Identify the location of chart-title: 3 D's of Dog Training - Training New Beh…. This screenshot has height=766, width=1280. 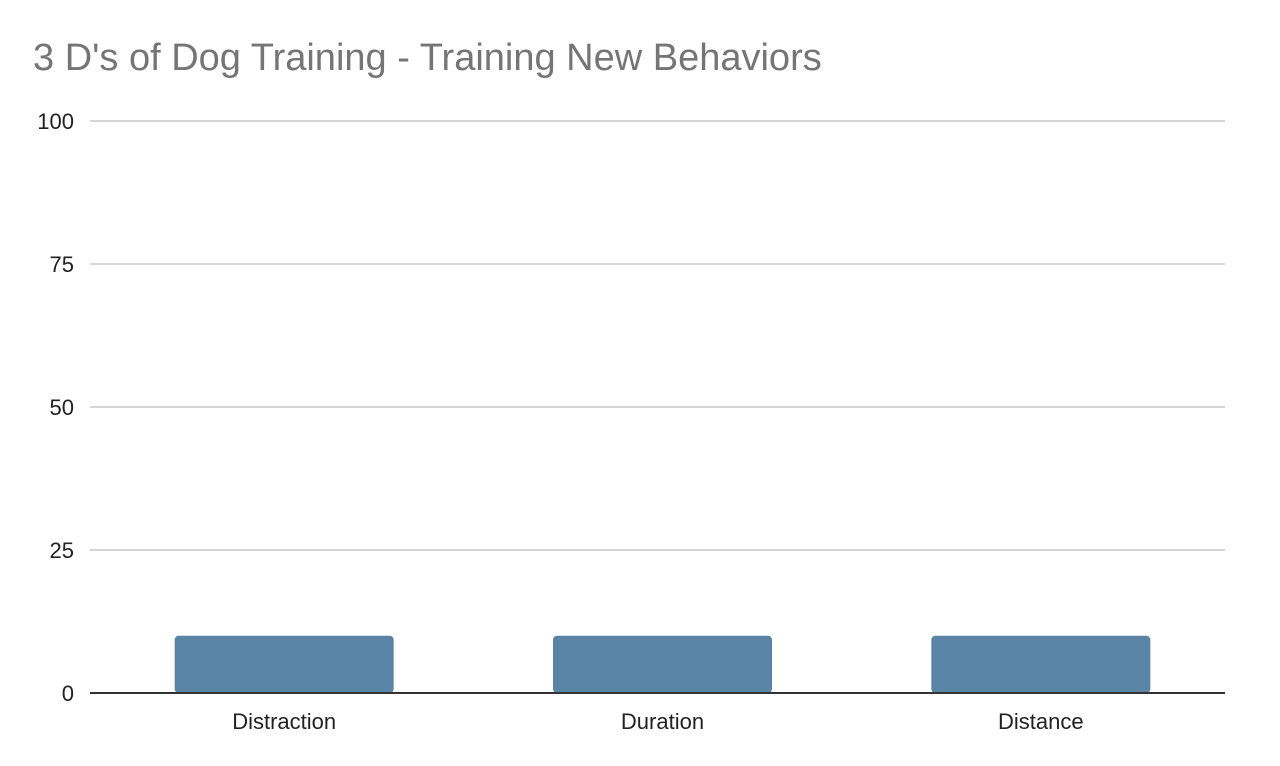
(427, 58).